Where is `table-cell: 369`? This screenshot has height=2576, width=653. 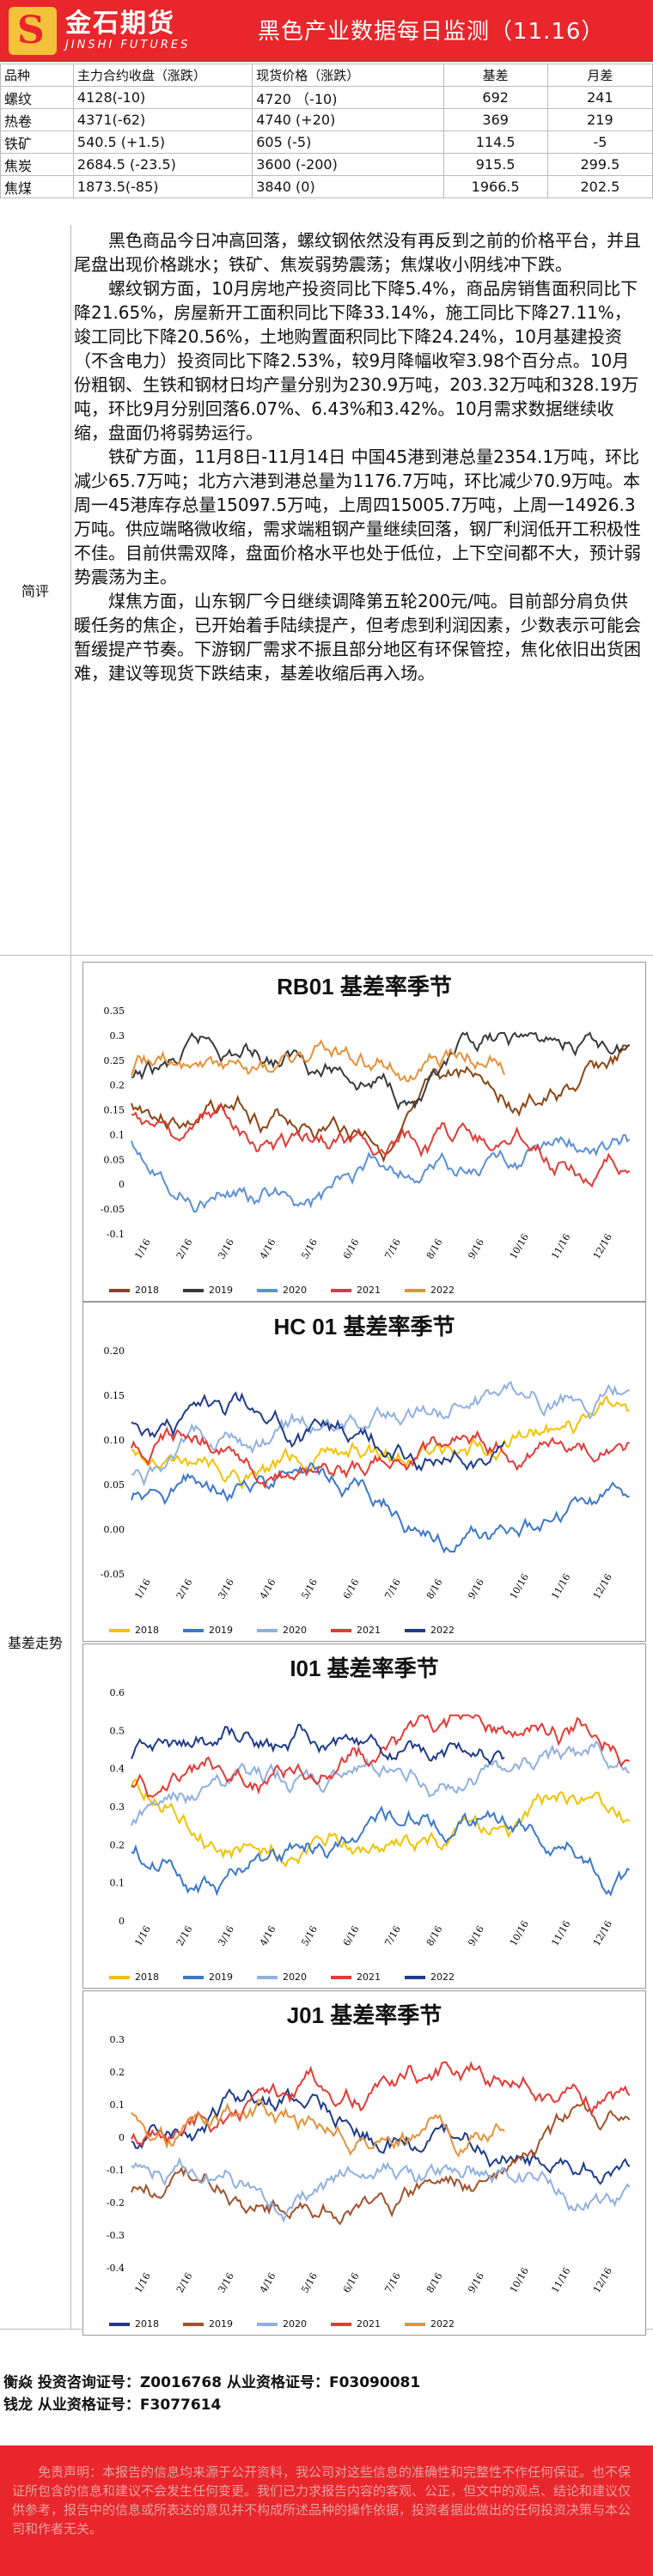 table-cell: 369 is located at coordinates (495, 119).